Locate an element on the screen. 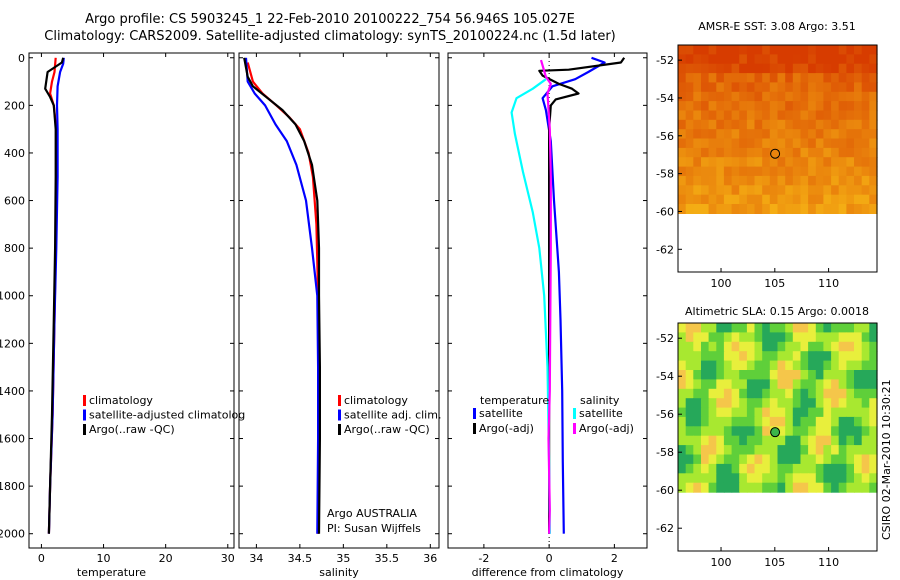 Image resolution: width=900 pixels, height=580 pixels. sla-ytick-label: -52 is located at coordinates (665, 338).